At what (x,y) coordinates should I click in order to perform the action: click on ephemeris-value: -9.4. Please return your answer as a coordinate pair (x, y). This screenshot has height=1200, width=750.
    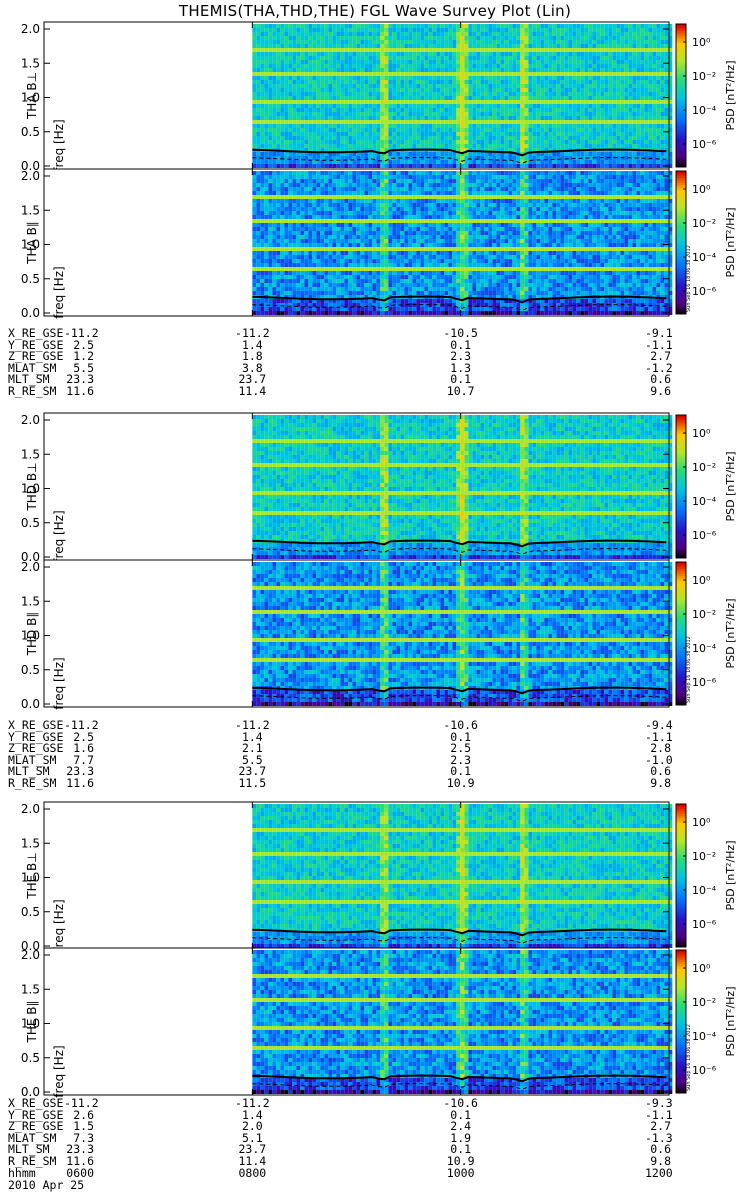
    Looking at the image, I should click on (659, 725).